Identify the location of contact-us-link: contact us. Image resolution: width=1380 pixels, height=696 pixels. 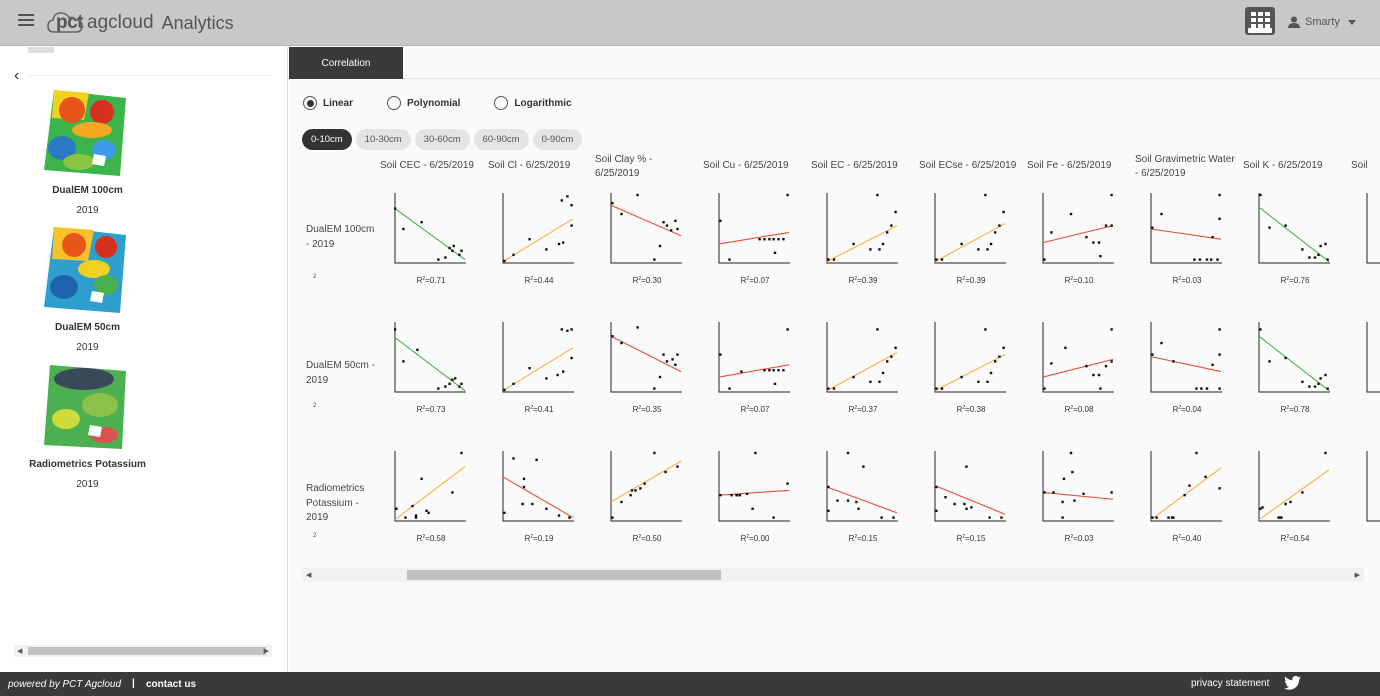
(171, 684).